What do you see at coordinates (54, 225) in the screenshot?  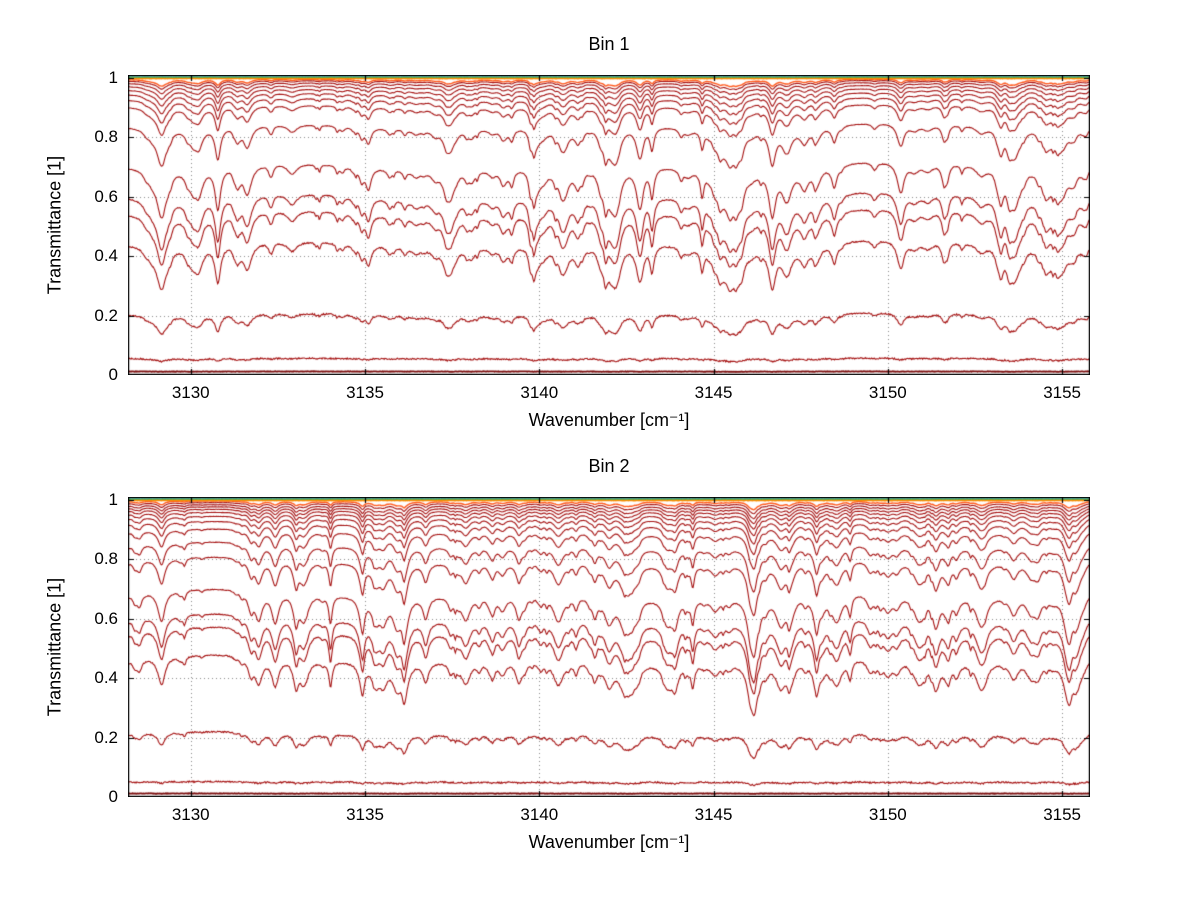 I see `y-axis-label-bin-1: Transmittance [1]` at bounding box center [54, 225].